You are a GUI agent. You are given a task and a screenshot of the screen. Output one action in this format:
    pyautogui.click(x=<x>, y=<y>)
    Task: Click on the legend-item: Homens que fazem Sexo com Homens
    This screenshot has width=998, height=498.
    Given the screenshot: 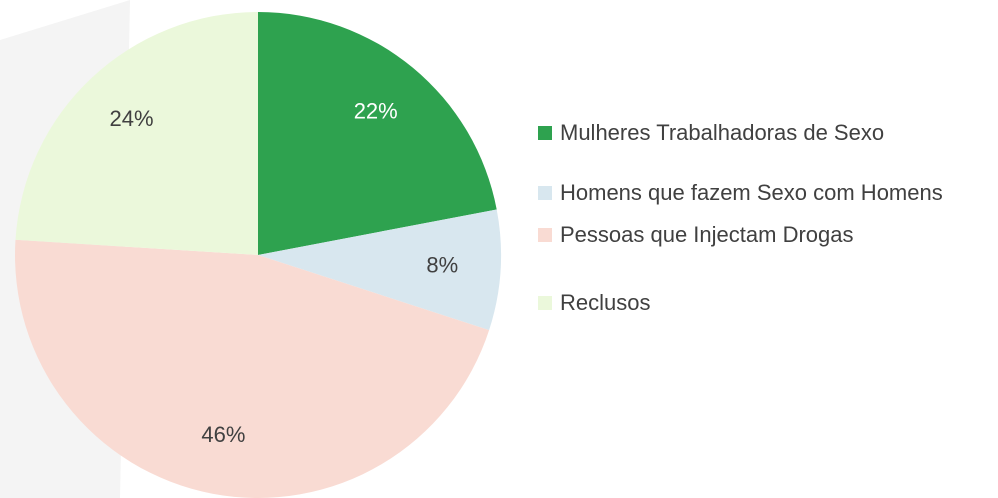 What is the action you would take?
    pyautogui.click(x=763, y=193)
    